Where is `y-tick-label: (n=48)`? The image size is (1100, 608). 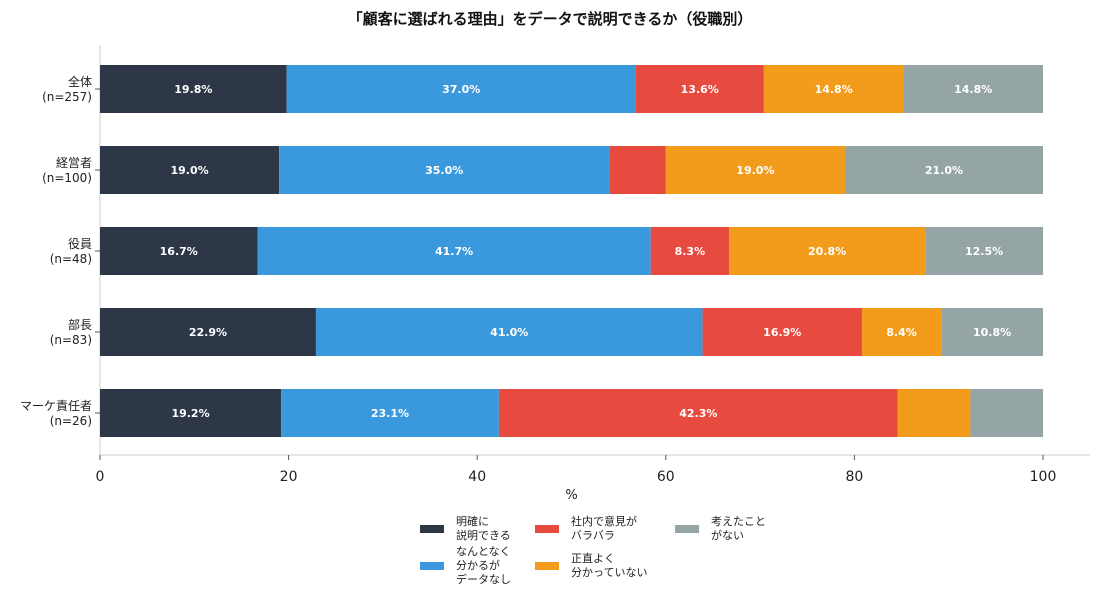 y-tick-label: (n=48) is located at coordinates (71, 259).